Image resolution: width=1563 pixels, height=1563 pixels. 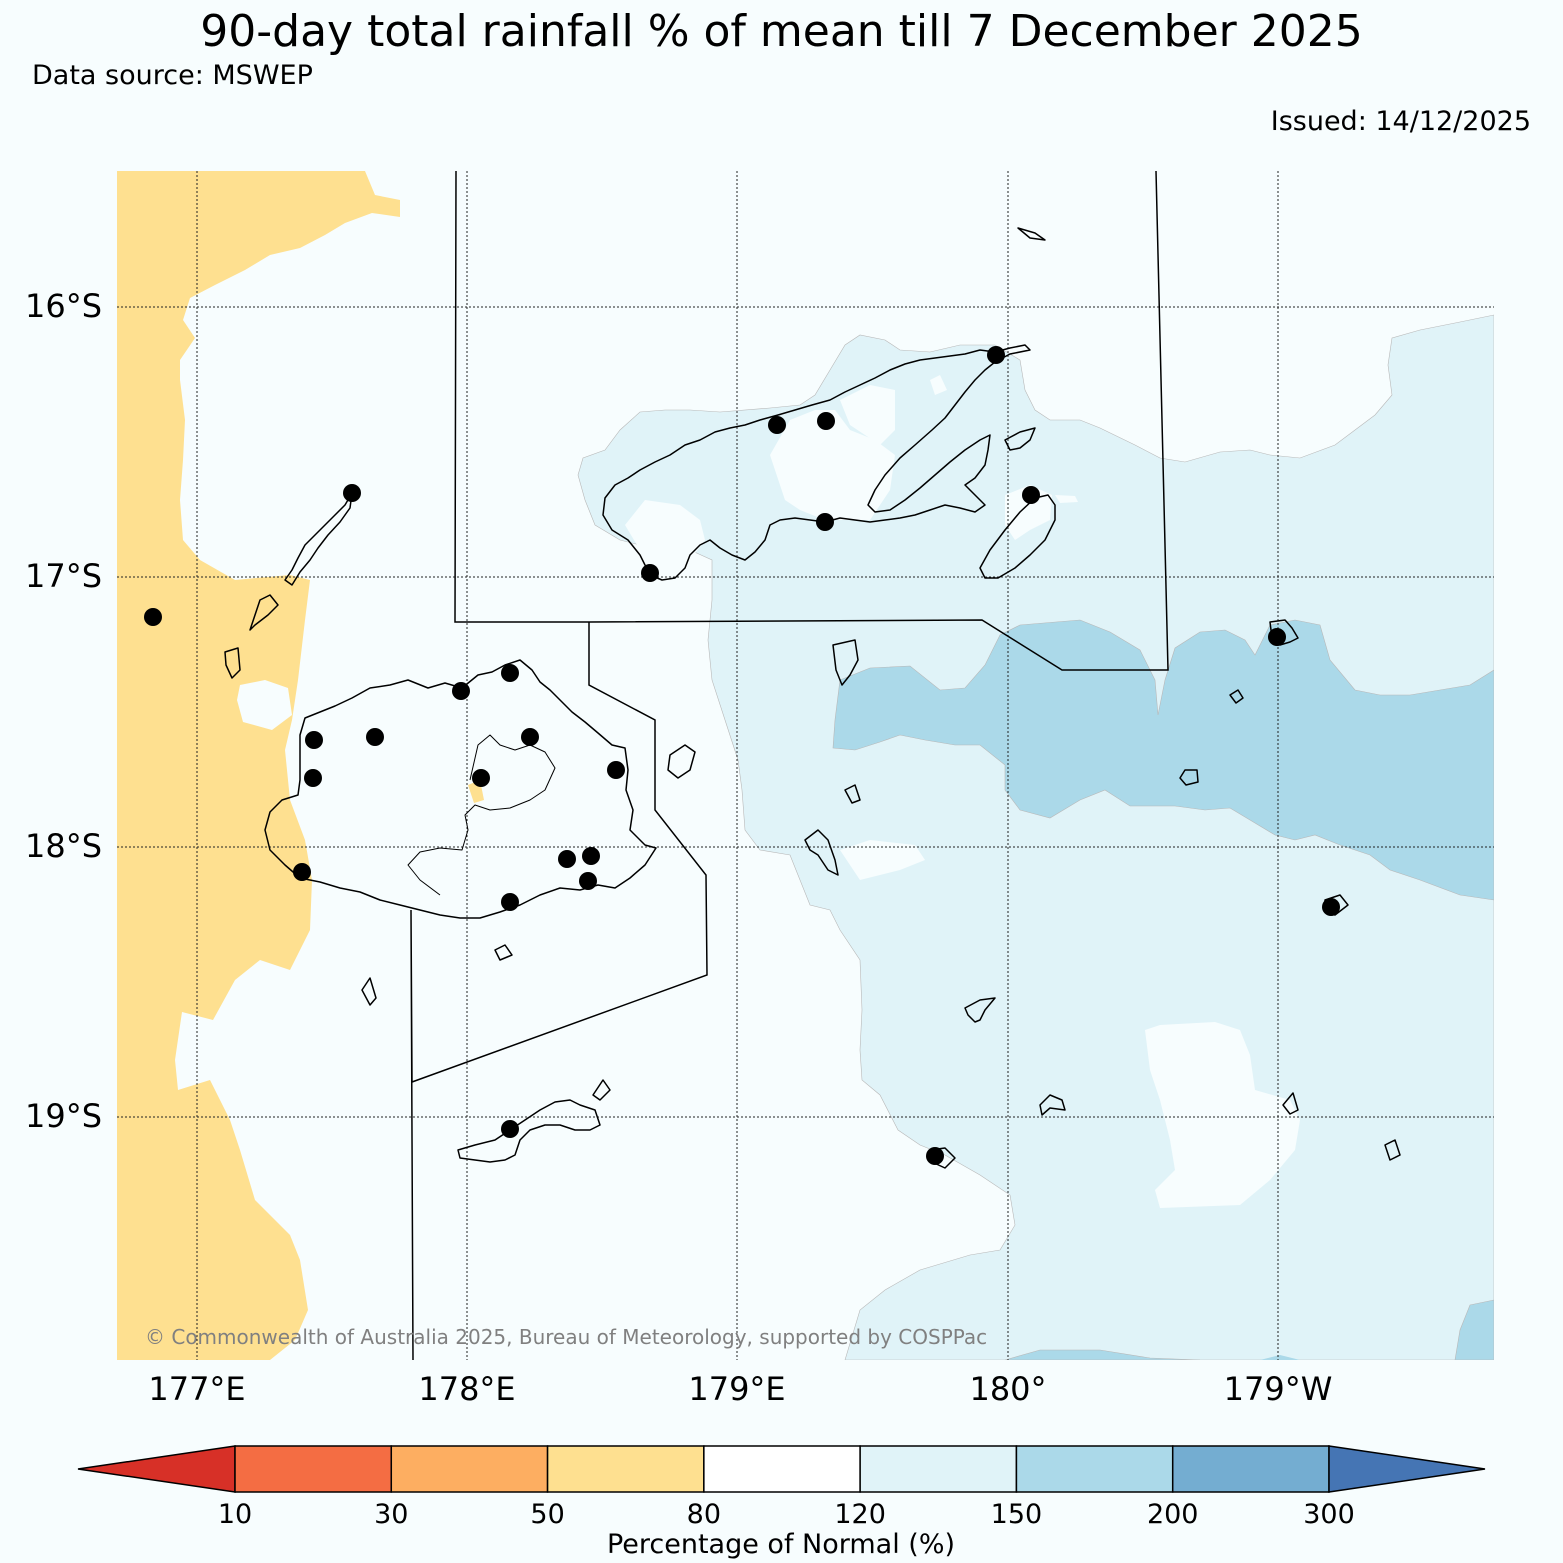 What do you see at coordinates (781, 1544) in the screenshot?
I see `colorbar-label: Percentage of Normal (%)` at bounding box center [781, 1544].